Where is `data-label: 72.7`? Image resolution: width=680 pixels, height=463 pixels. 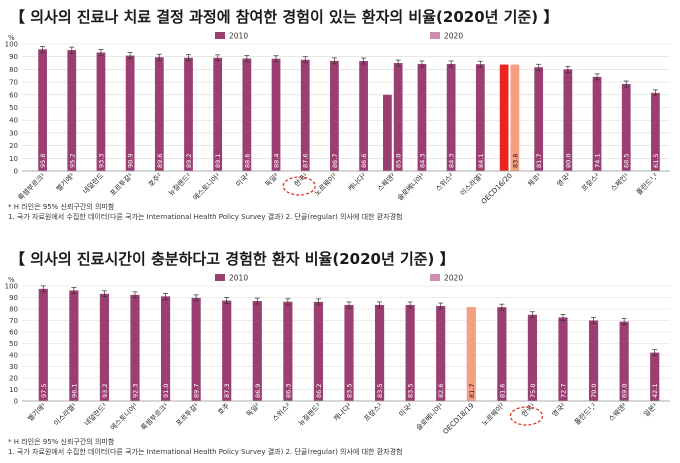 data-label: 72.7 is located at coordinates (564, 391).